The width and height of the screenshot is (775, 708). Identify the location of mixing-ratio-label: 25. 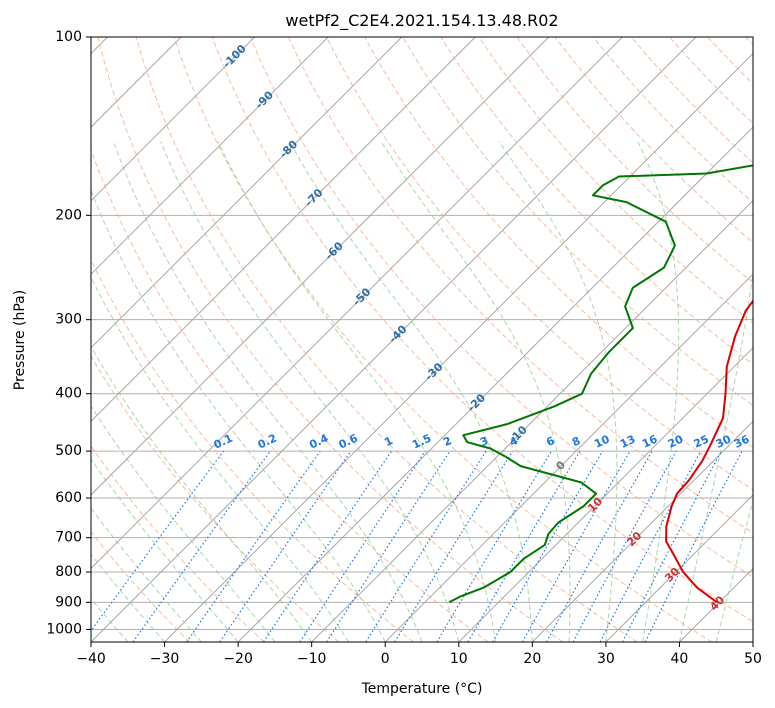
(701, 442).